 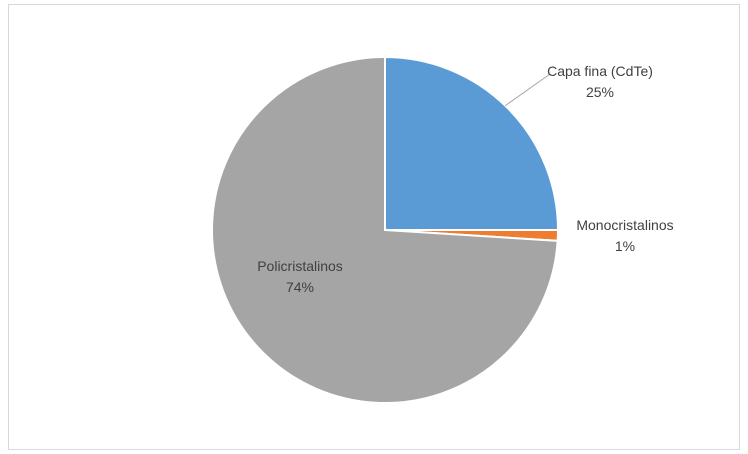 I want to click on data-label-percent: 1%, so click(x=625, y=246).